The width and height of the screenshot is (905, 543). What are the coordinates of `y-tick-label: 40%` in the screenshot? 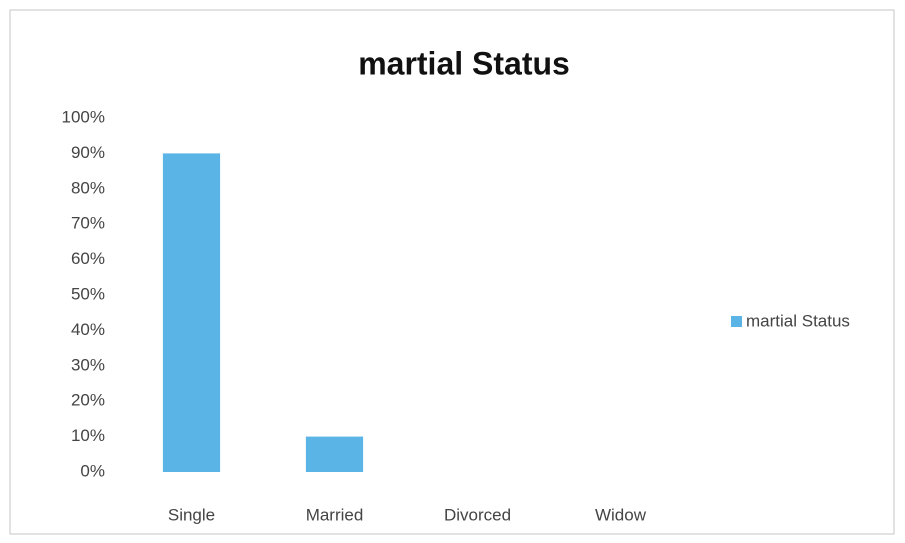 It's located at (88, 329).